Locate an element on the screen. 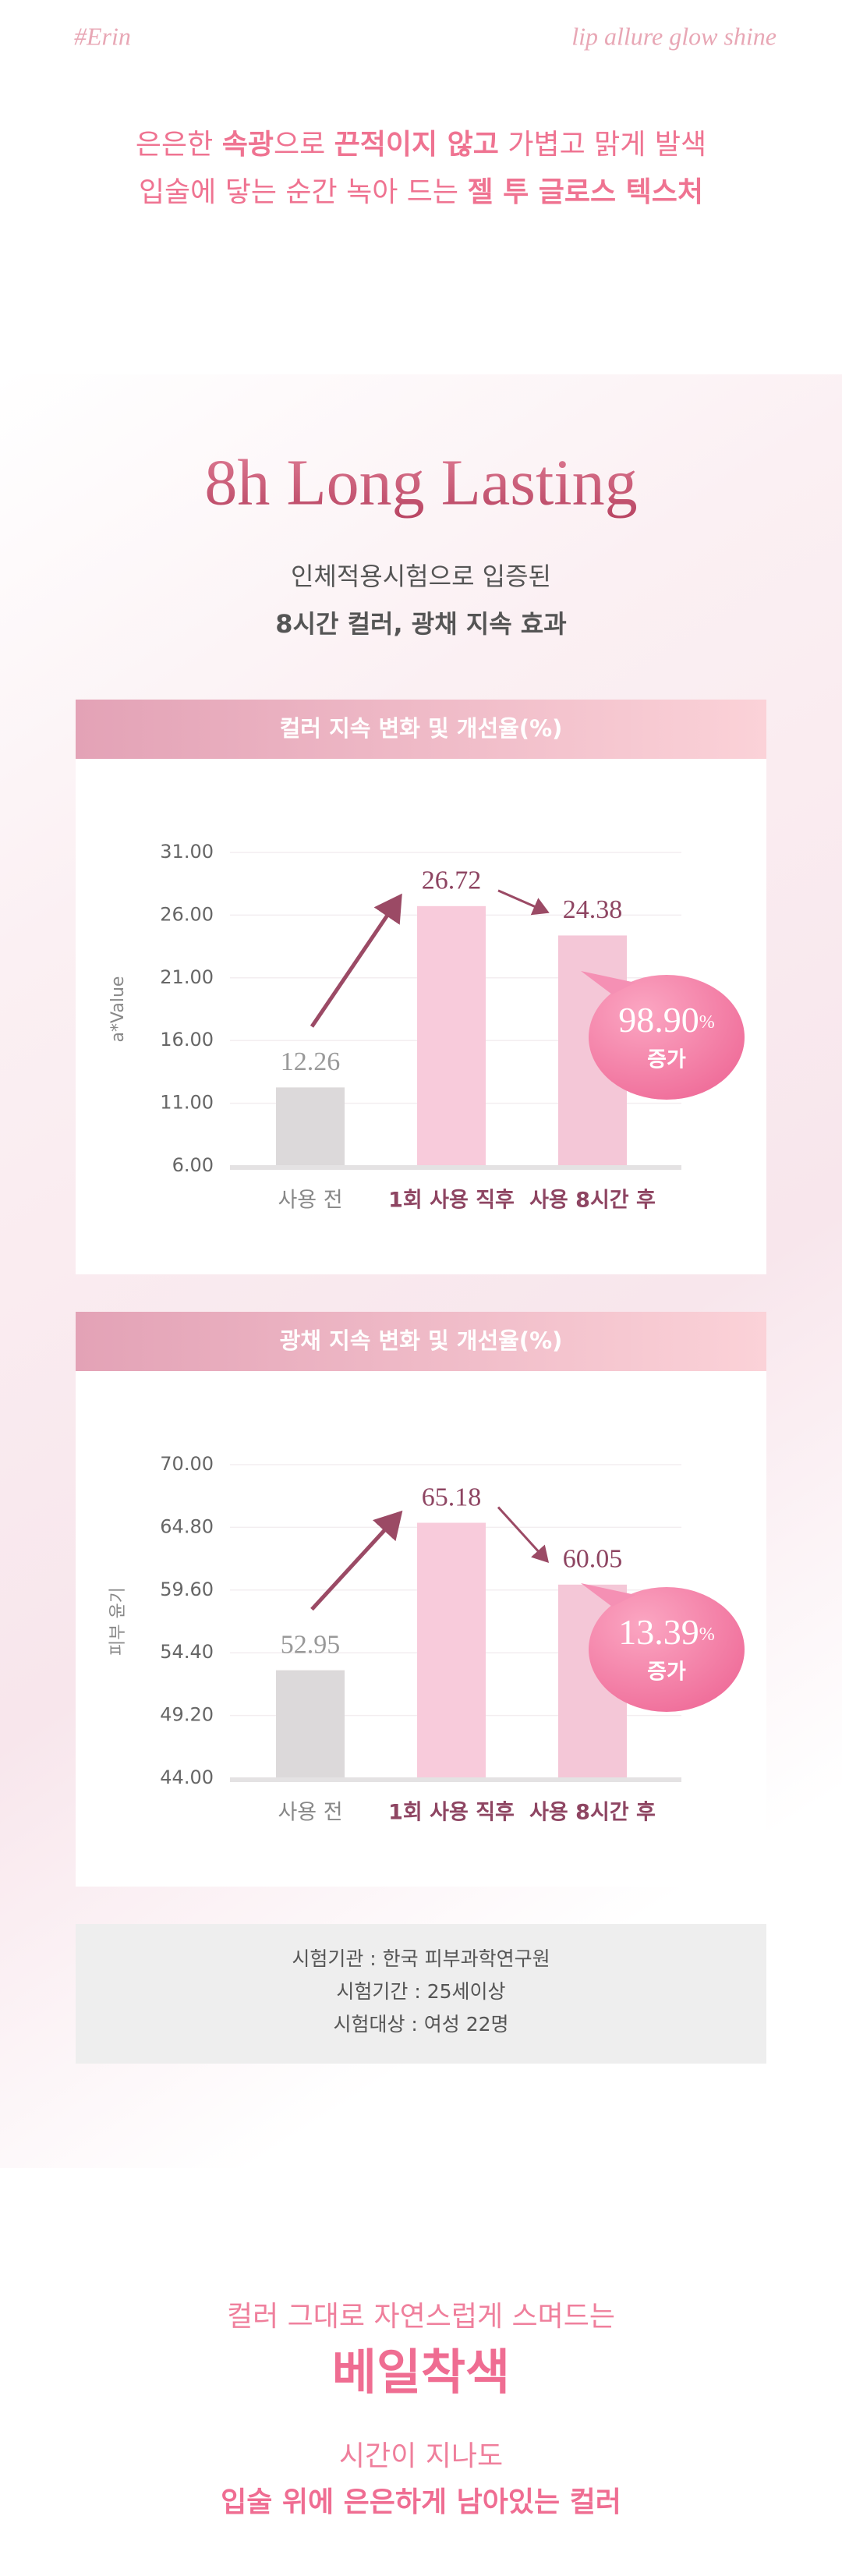  y-tick-label: 54.40 is located at coordinates (187, 1652).